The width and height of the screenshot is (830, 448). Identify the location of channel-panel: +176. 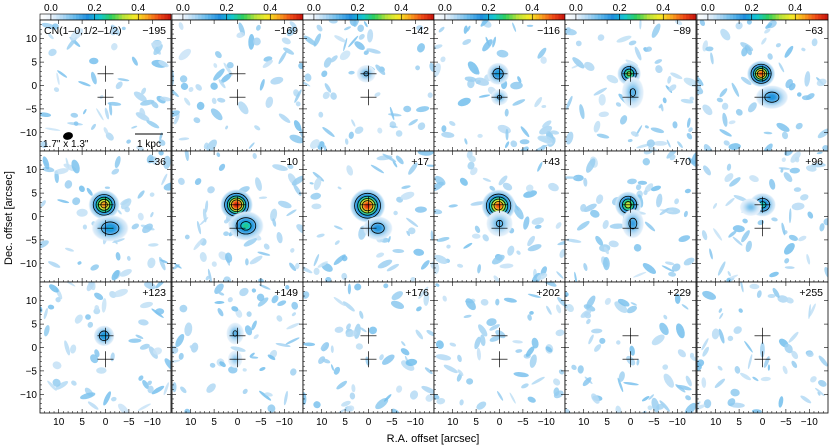
(368, 347).